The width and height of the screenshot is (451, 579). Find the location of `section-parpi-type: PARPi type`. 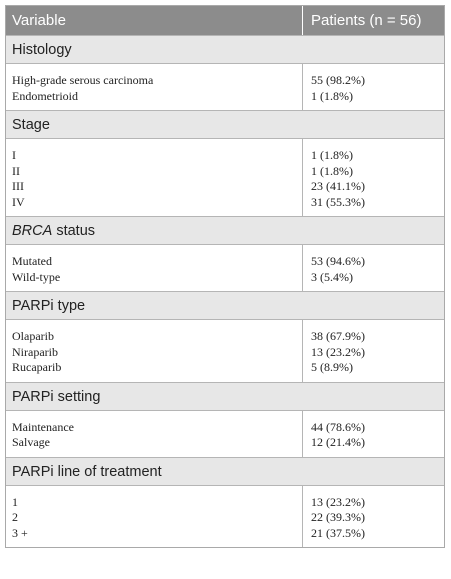

section-parpi-type: PARPi type is located at coordinates (225, 305).